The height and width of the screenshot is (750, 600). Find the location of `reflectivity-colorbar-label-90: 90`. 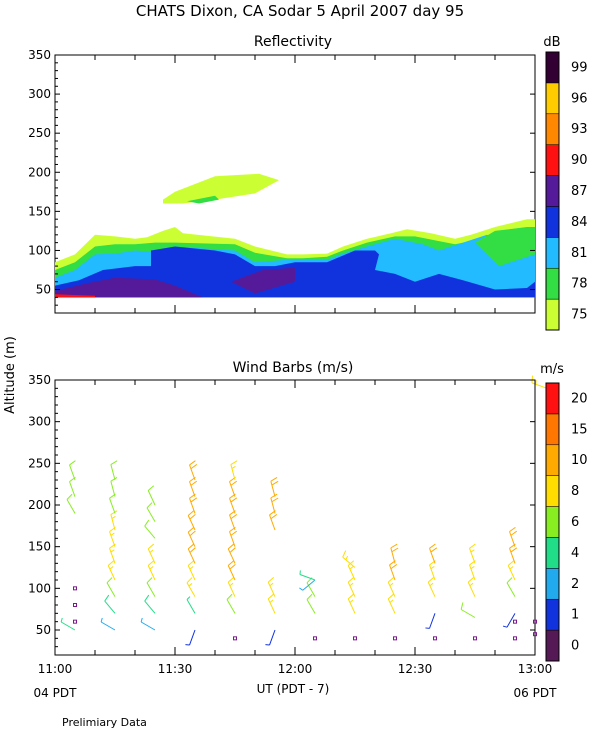

reflectivity-colorbar-label-90: 90 is located at coordinates (579, 160).